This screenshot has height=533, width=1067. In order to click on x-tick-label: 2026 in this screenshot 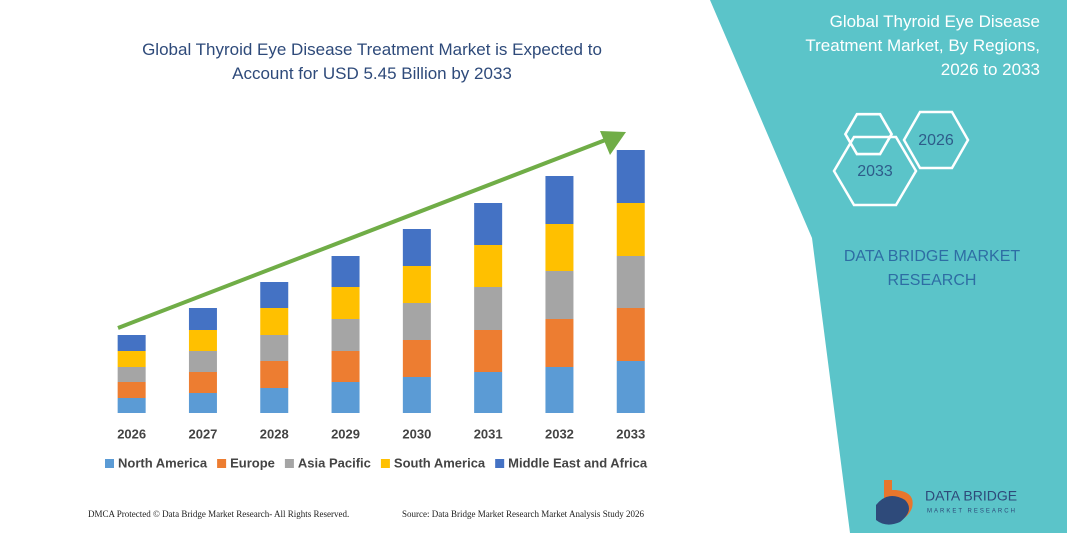, I will do `click(131, 433)`.